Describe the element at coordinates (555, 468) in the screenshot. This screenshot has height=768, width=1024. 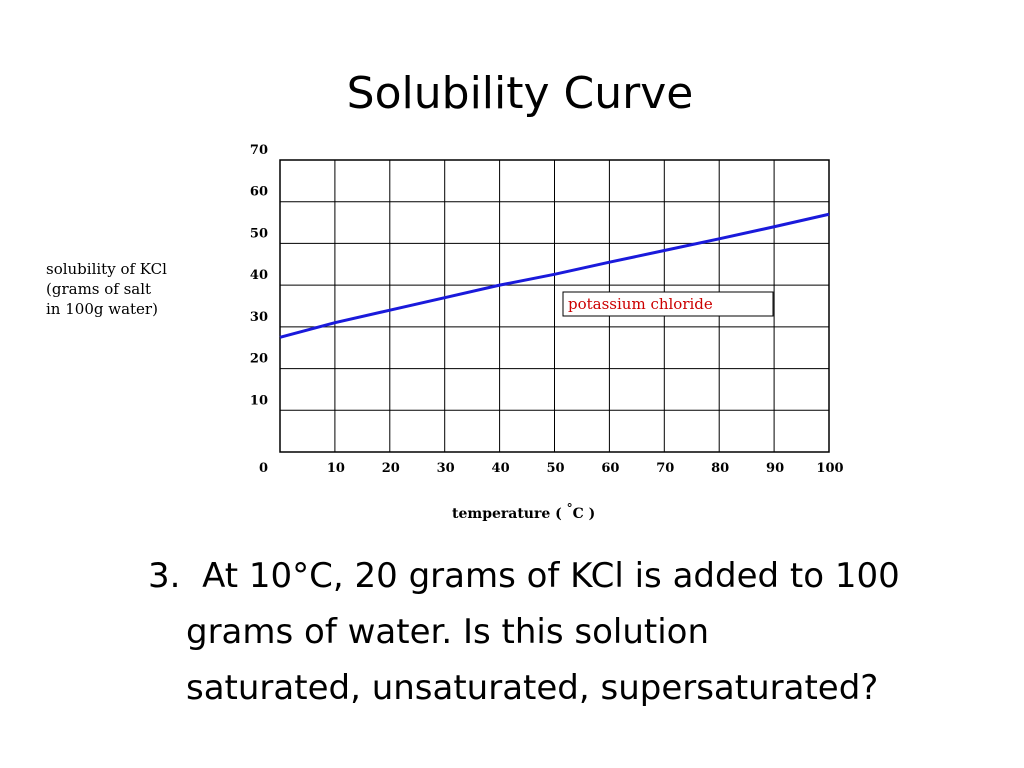
I see `x-tick-label: 50` at that location.